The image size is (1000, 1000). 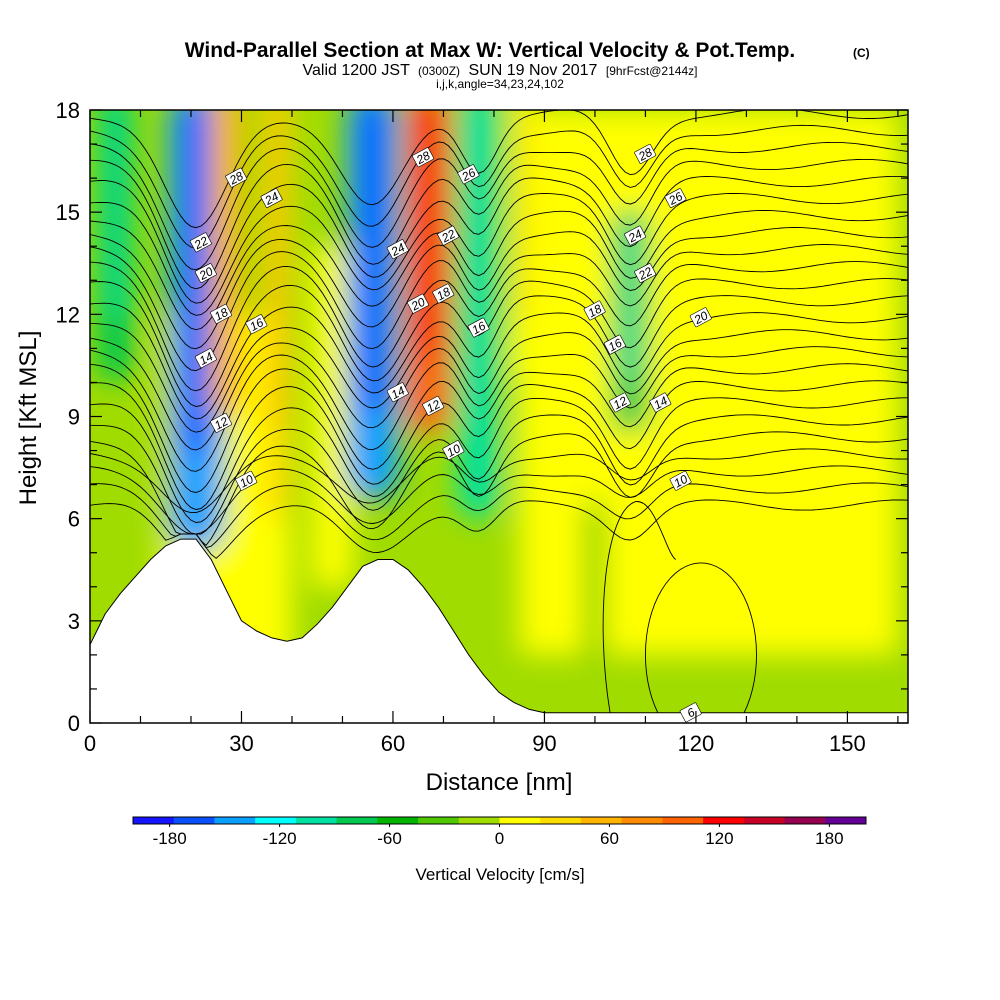 I want to click on valid-prefix: Valid 1200 JST, so click(x=357, y=70).